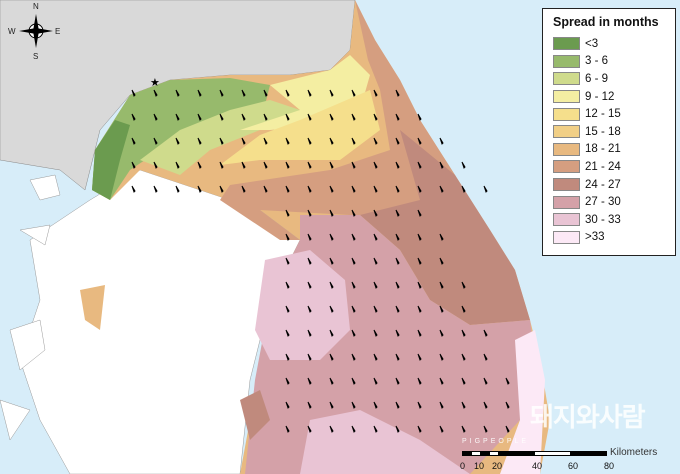 This screenshot has width=680, height=474. Describe the element at coordinates (614, 220) in the screenshot. I see `legend-item: 30 - 33` at that location.